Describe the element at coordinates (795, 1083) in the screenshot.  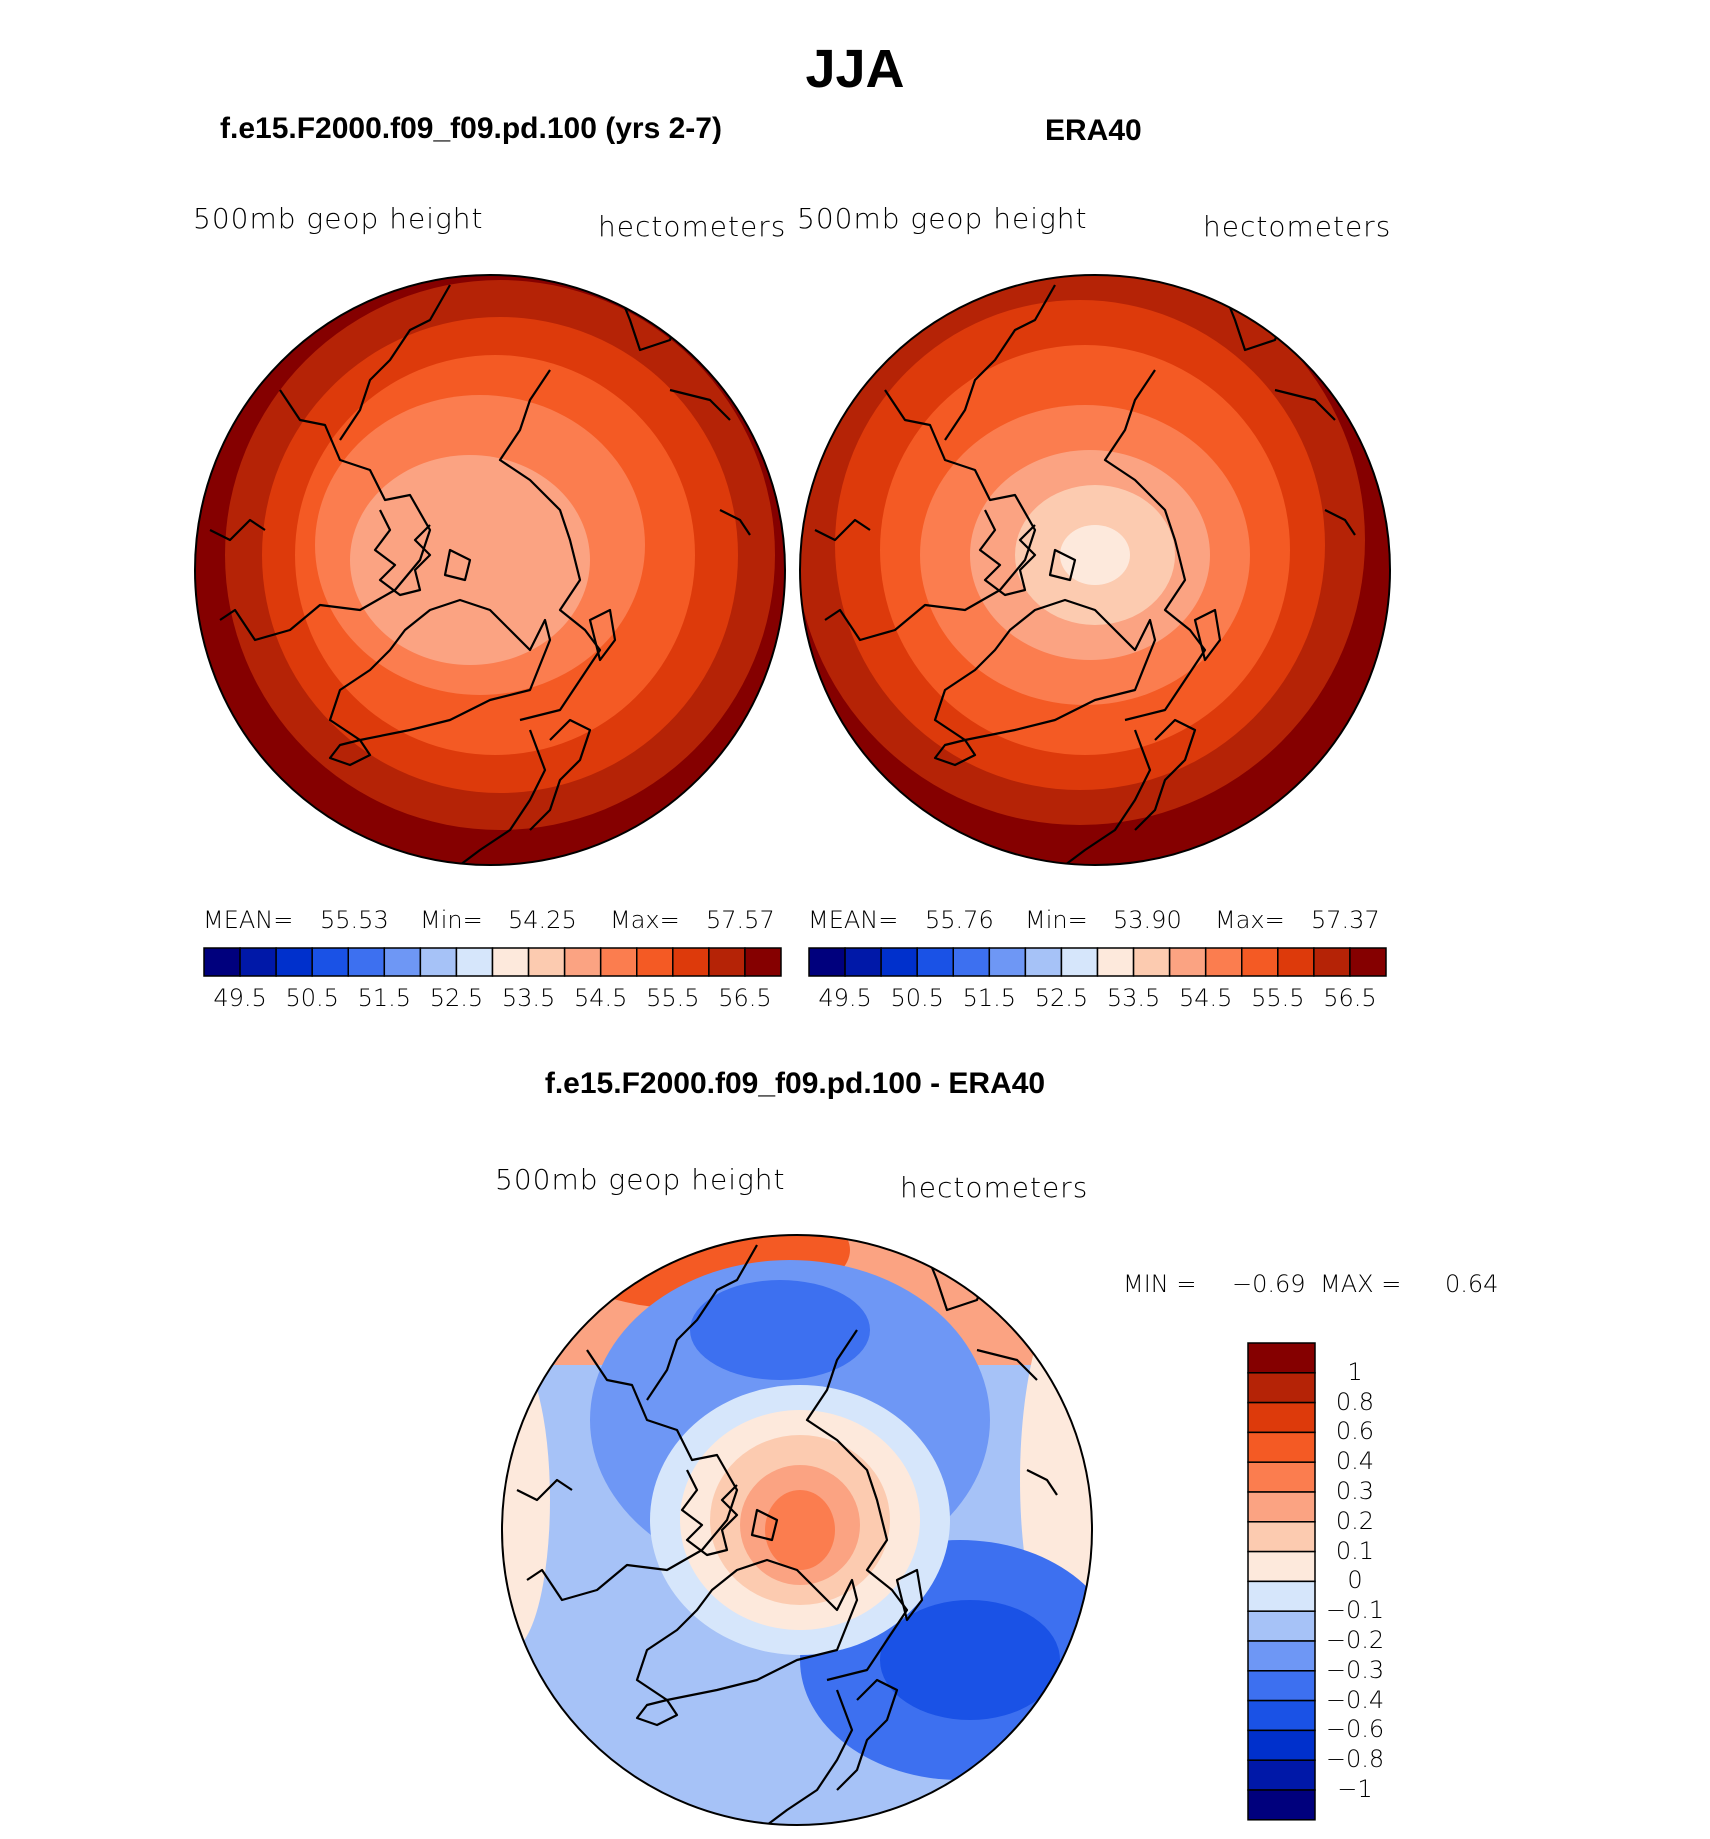
I see `diff-panel-title: f.e15.F2000.f09_f09.pd.100 - ERA40` at that location.